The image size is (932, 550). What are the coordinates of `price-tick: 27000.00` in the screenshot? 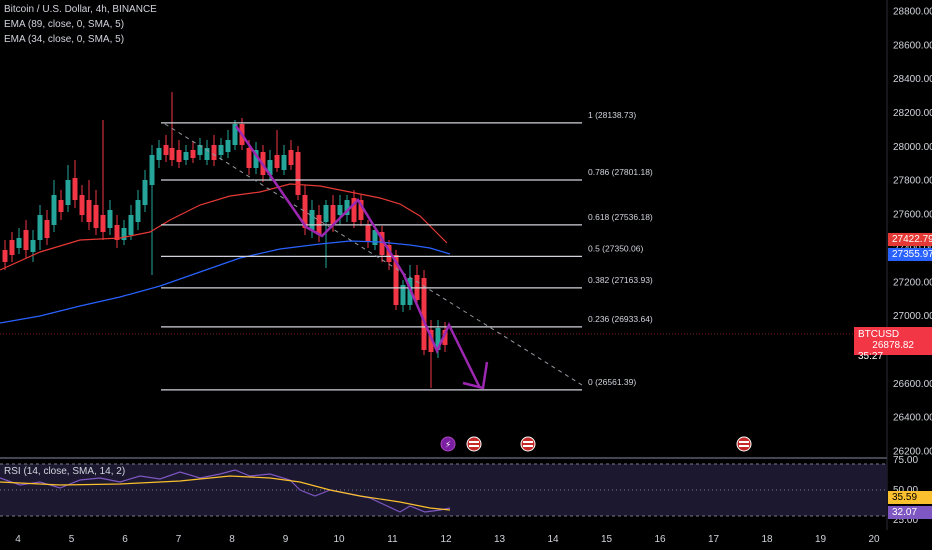 It's located at (912, 316).